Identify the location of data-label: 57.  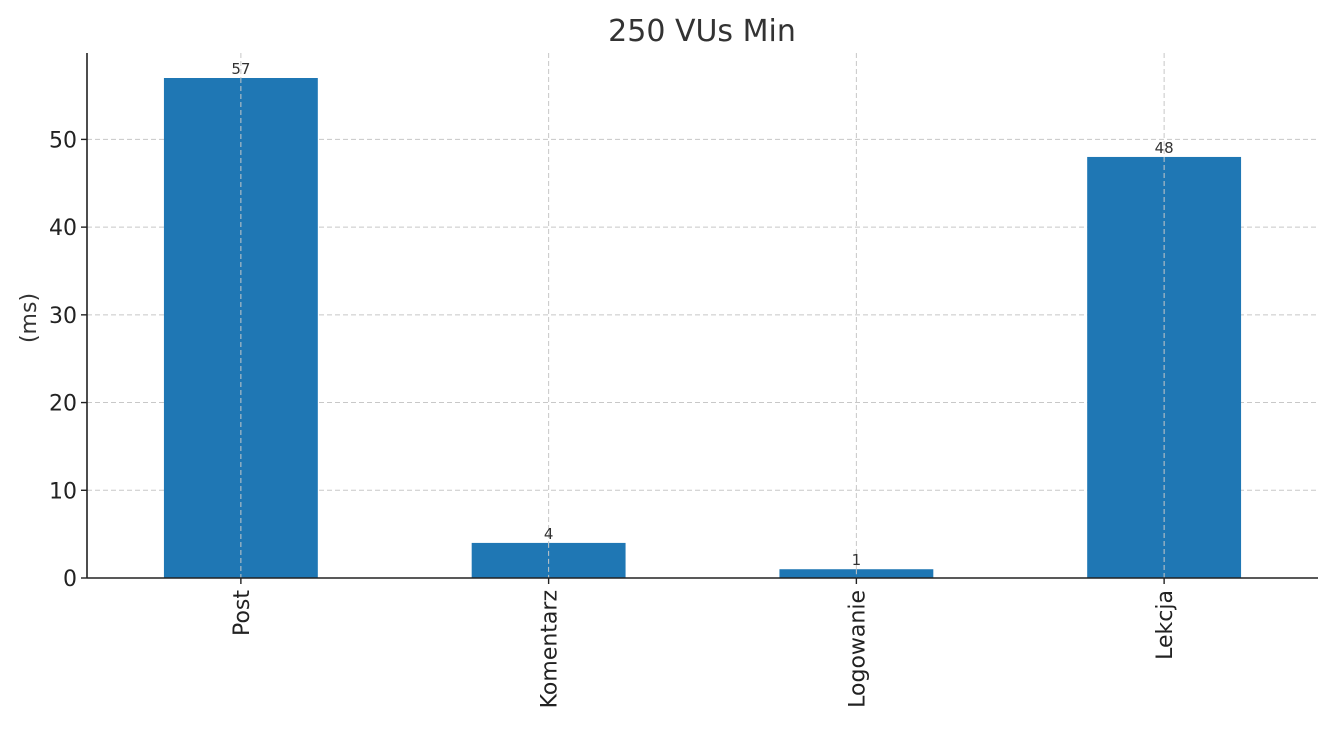
(240, 69).